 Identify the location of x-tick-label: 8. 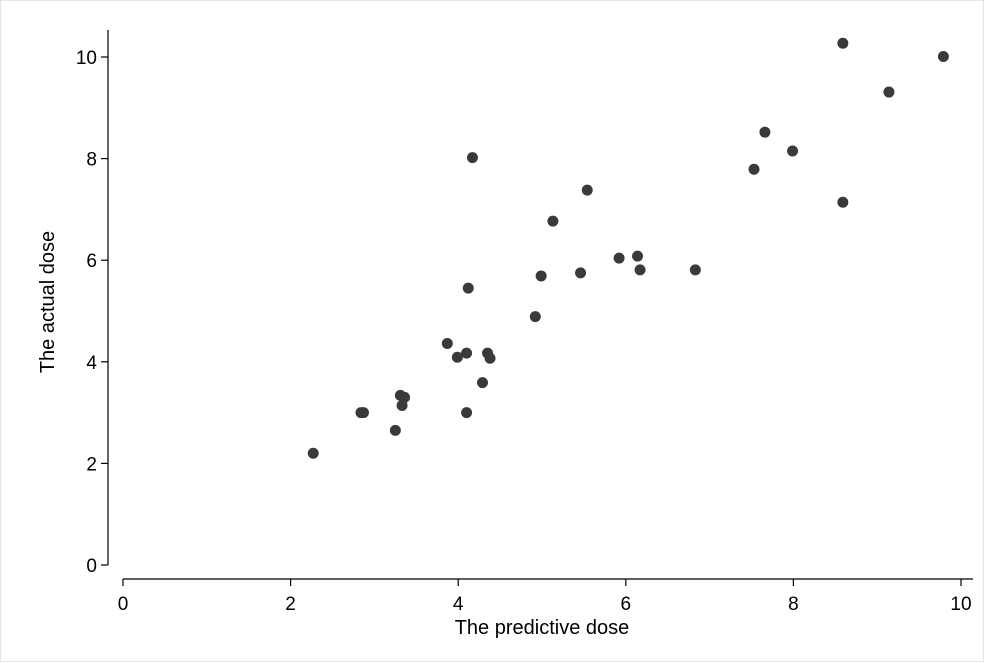
(793, 604).